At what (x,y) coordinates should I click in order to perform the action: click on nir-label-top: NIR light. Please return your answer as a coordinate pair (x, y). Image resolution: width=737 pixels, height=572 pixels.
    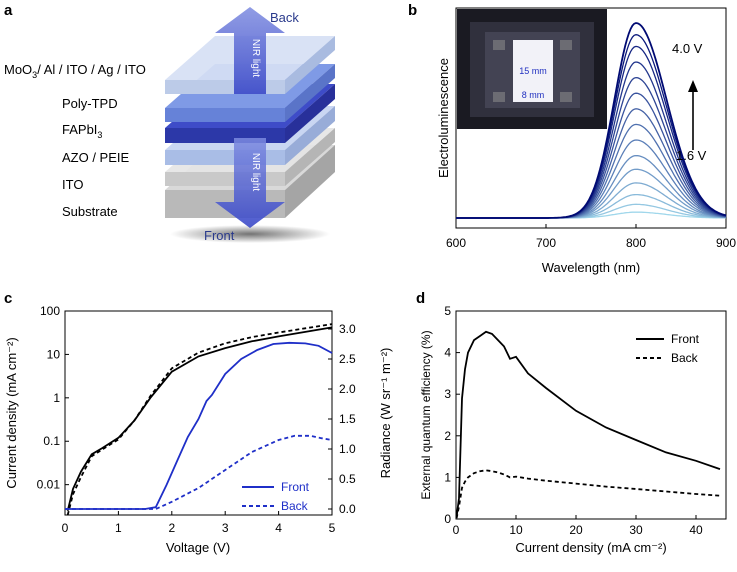
    Looking at the image, I should click on (255, 58).